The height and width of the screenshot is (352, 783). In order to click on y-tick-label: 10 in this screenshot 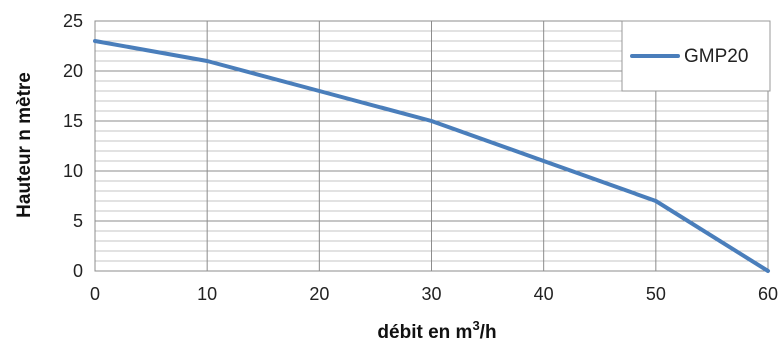, I will do `click(73, 171)`.